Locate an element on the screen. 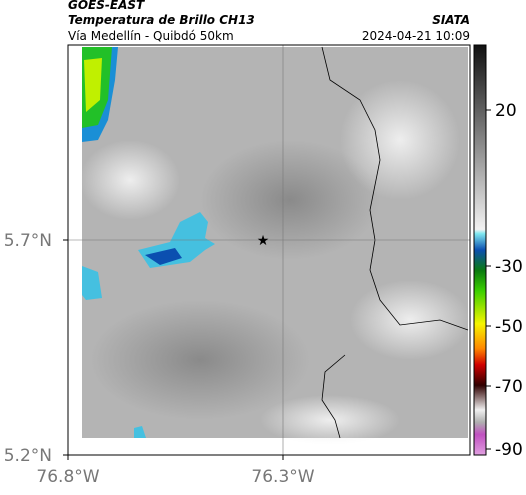 This screenshot has height=495, width=526. colorbar-label: -30 is located at coordinates (509, 267).